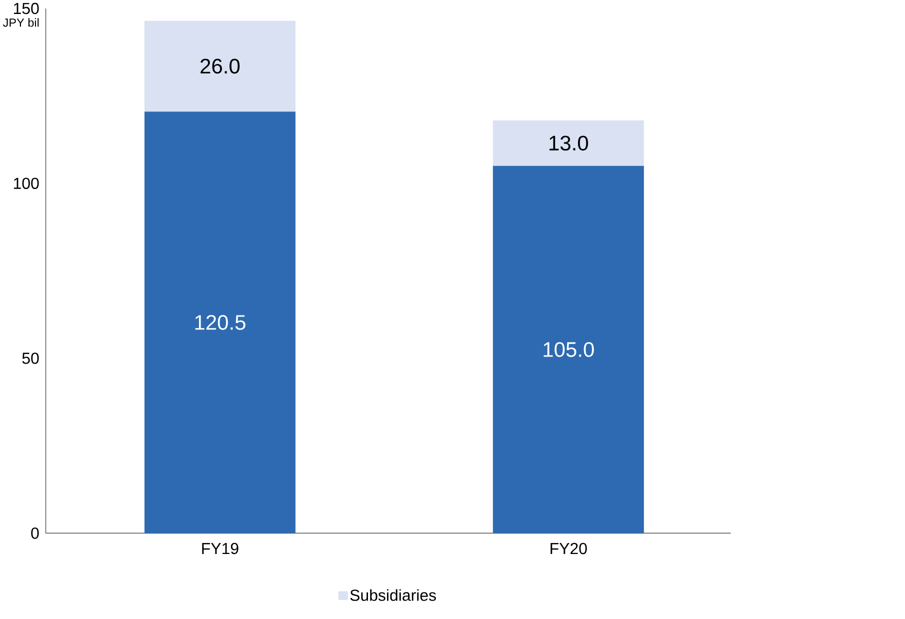 The image size is (905, 619). What do you see at coordinates (20, 22) in the screenshot?
I see `y-axis-title: JPY bil` at bounding box center [20, 22].